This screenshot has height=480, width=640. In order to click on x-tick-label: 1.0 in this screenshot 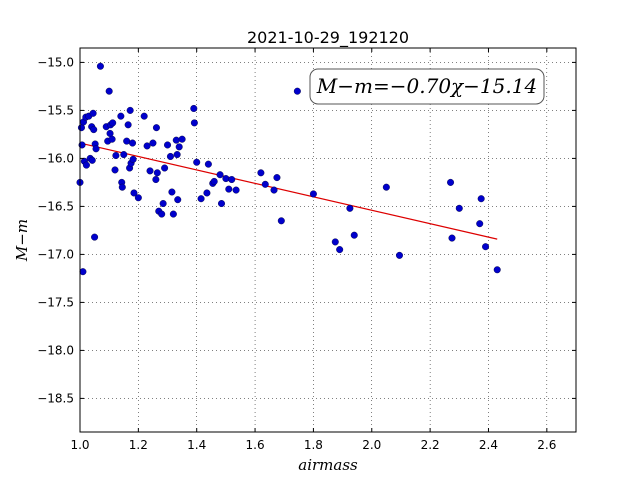, I will do `click(79, 445)`.